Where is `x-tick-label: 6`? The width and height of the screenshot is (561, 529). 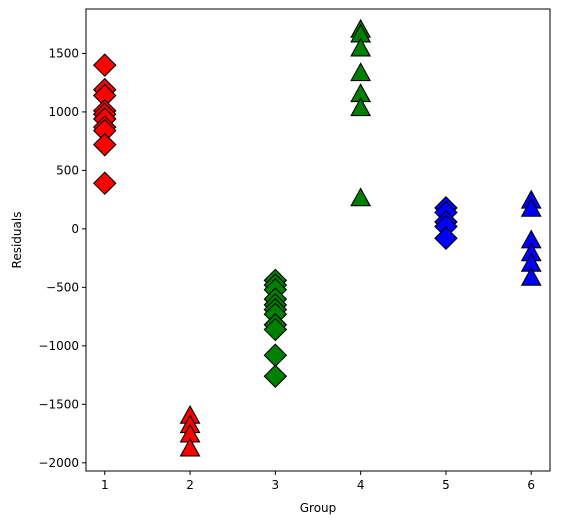 x-tick-label: 6 is located at coordinates (531, 485).